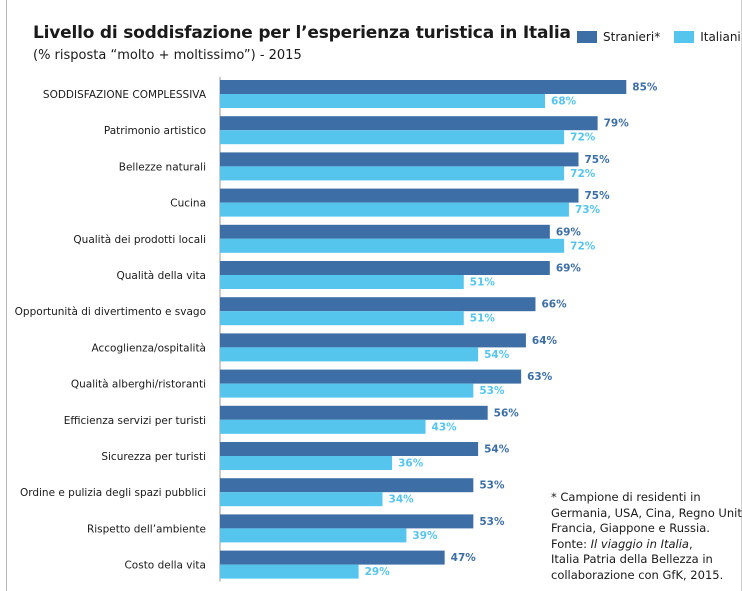 This screenshot has height=591, width=742. Describe the element at coordinates (632, 37) in the screenshot. I see `legend-label-stranieri: Stranieri*` at that location.